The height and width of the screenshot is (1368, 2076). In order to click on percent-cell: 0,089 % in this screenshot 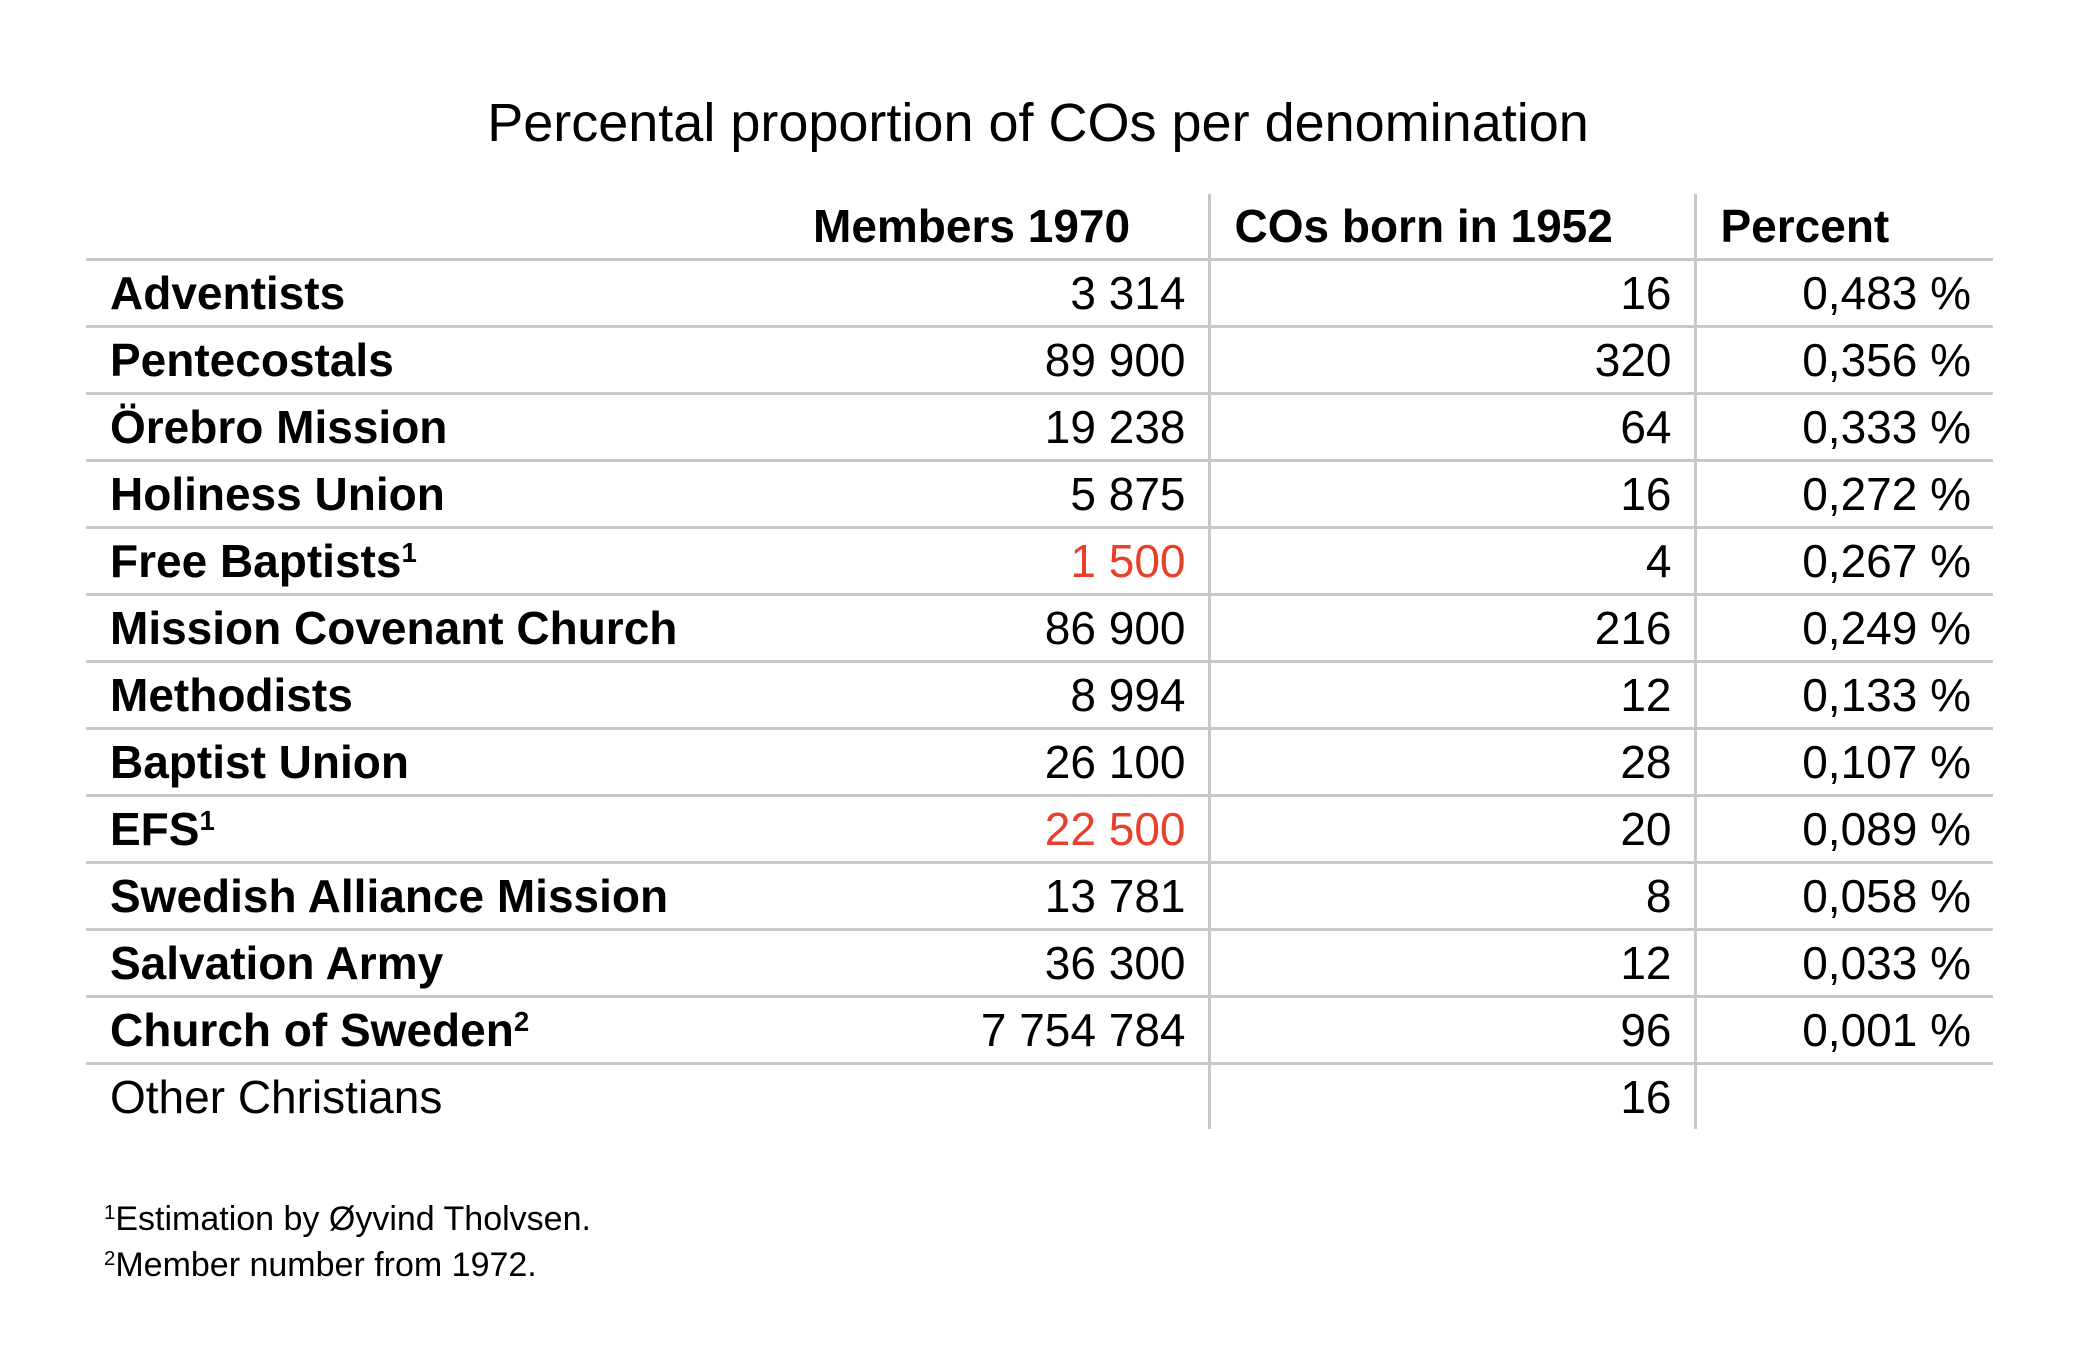, I will do `click(1844, 829)`.